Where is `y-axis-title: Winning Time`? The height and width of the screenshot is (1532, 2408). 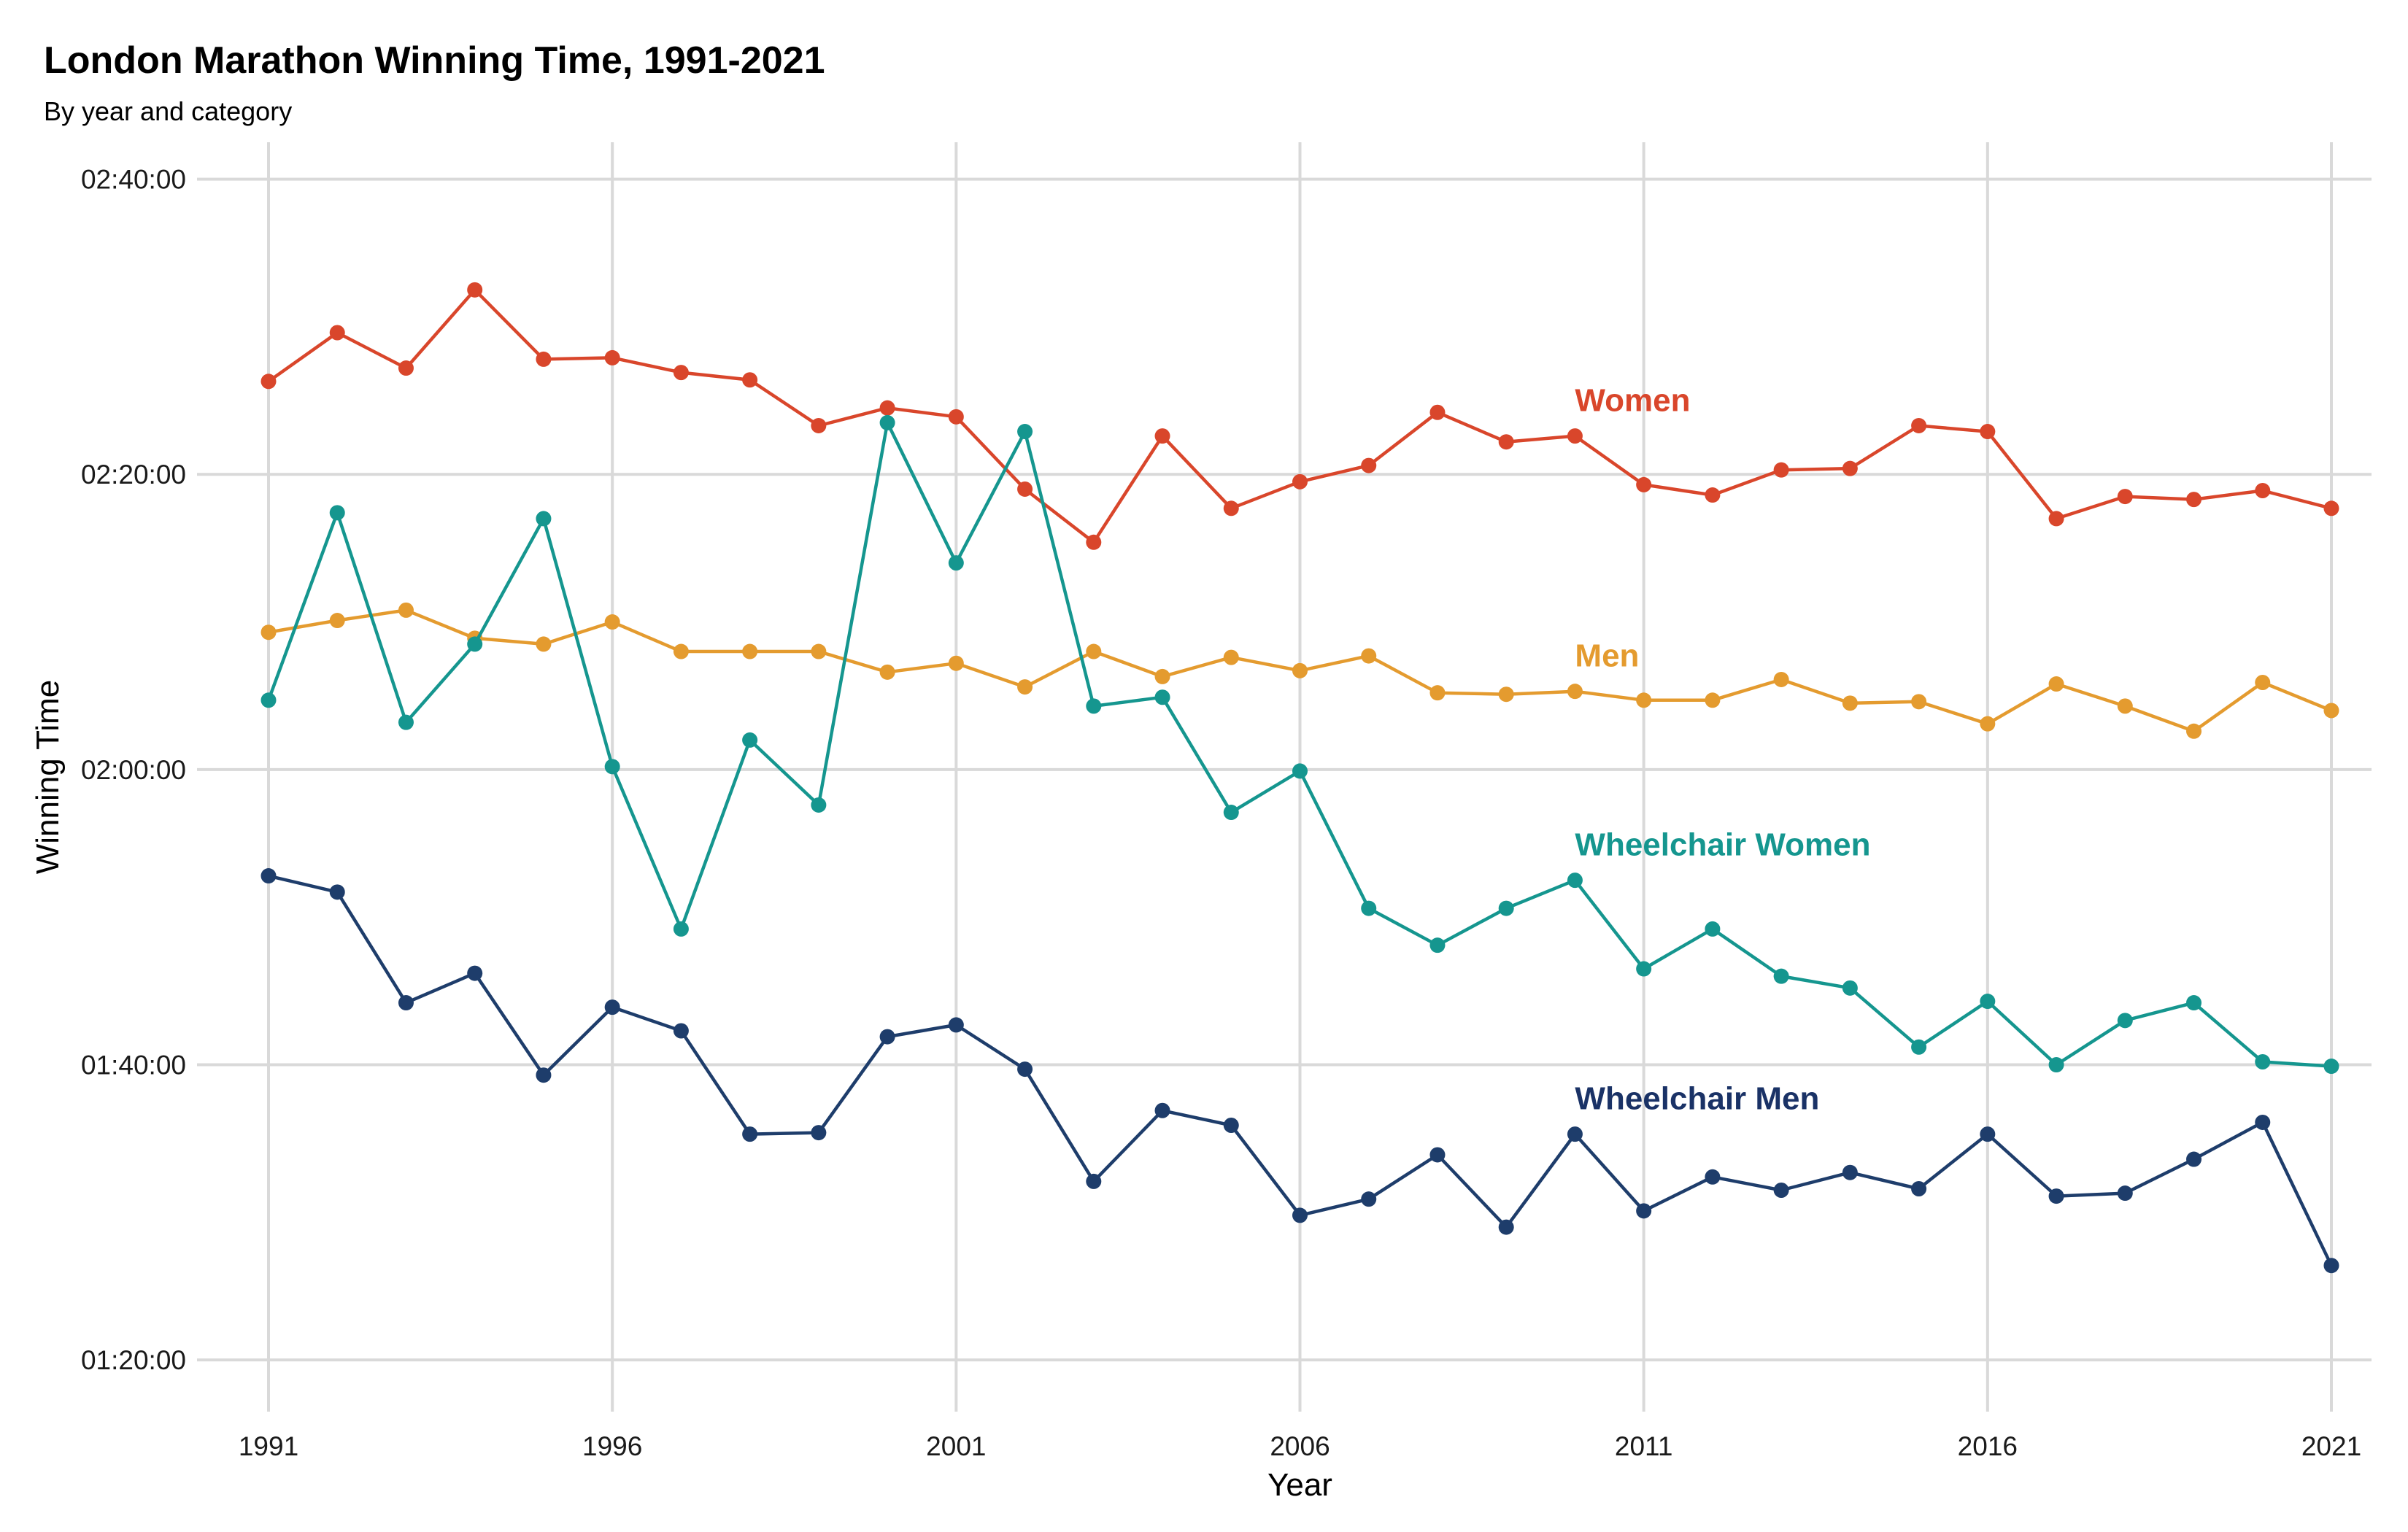
y-axis-title: Winning Time is located at coordinates (48, 778).